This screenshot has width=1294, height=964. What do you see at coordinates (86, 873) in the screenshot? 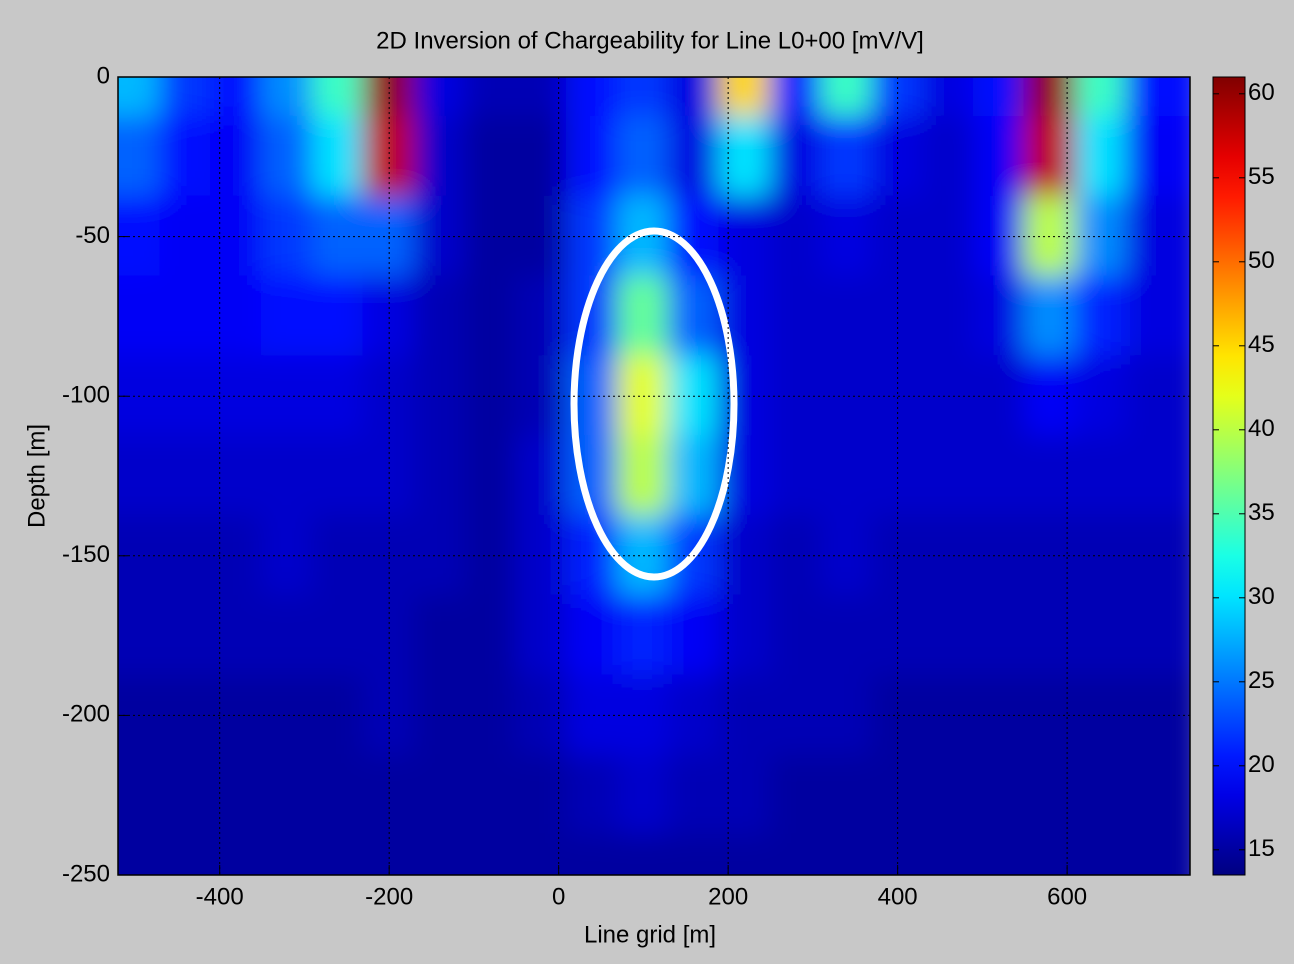
I see `y-tick-label: -250` at bounding box center [86, 873].